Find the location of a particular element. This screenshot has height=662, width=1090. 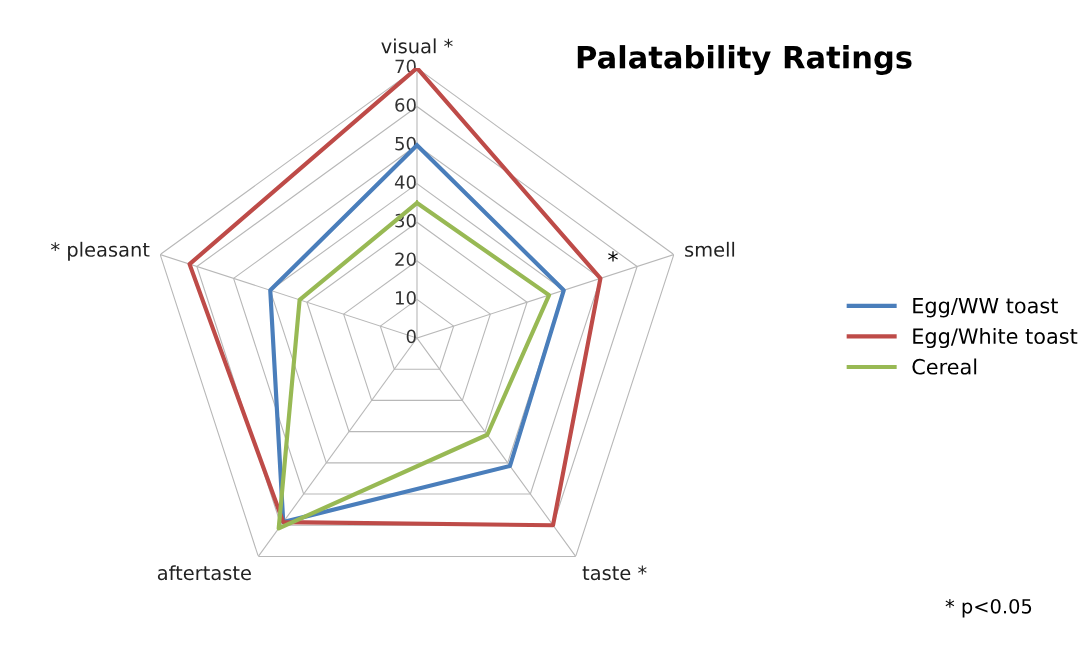

y-tick-label: 0 is located at coordinates (411, 336).